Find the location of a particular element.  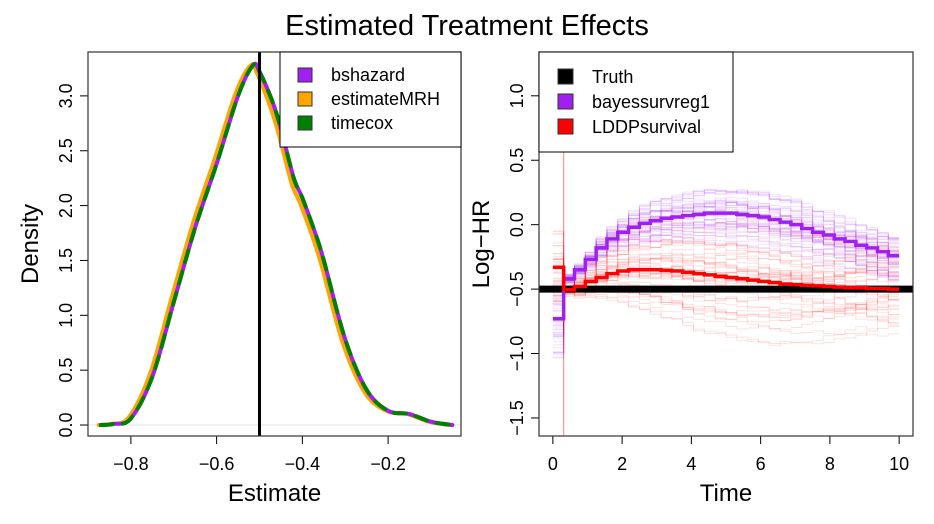

x-tick-label: 4 is located at coordinates (691, 464).